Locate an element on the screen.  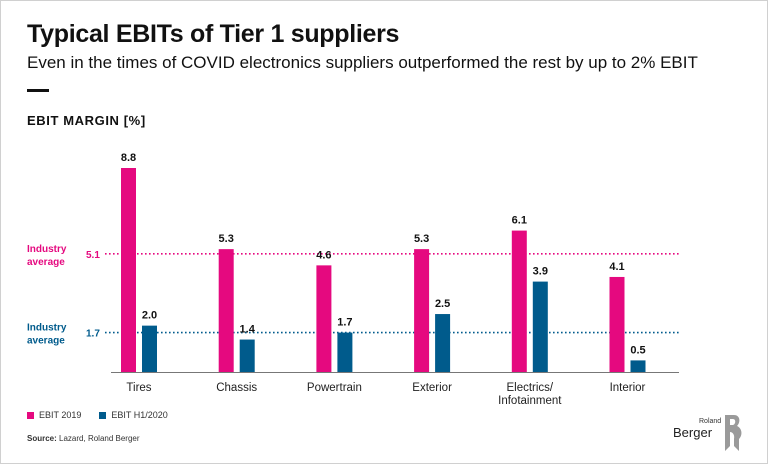
value-label-s0-c4: 6.1 is located at coordinates (519, 221).